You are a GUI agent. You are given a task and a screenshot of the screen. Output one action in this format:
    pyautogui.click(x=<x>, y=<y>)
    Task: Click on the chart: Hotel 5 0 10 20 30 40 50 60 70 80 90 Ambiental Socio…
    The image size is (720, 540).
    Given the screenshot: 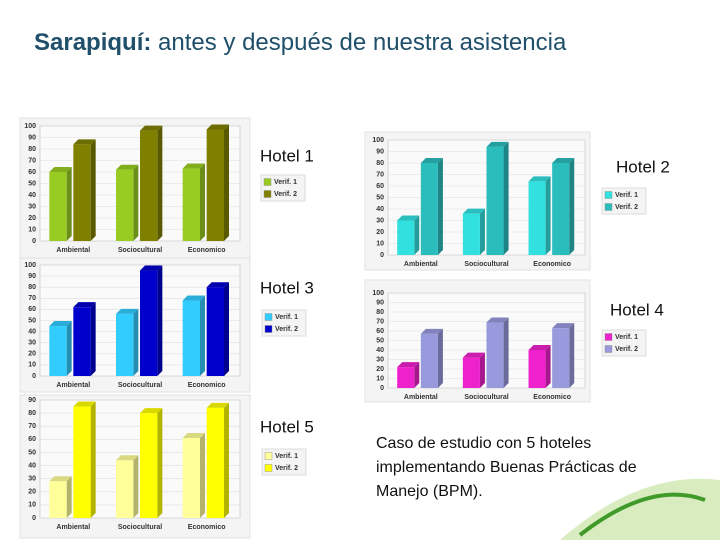 What is the action you would take?
    pyautogui.click(x=166, y=466)
    